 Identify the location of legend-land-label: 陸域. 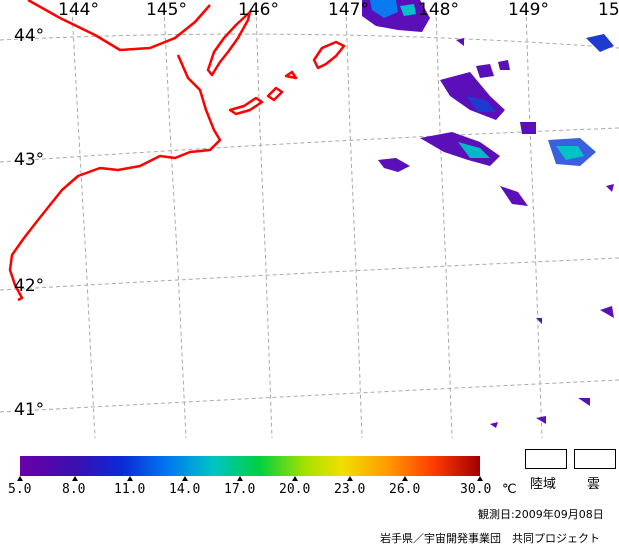
(543, 484).